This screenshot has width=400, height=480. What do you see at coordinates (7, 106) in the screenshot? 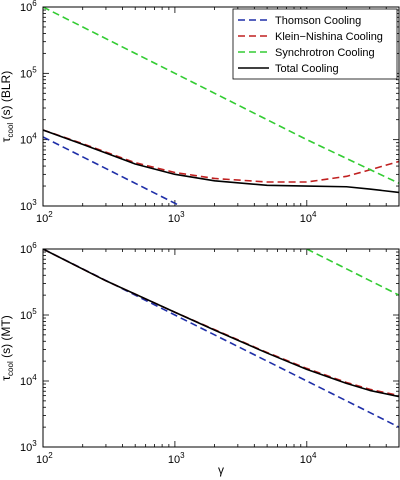
I see `y-axis-label: τcool (s) (BLR)` at bounding box center [7, 106].